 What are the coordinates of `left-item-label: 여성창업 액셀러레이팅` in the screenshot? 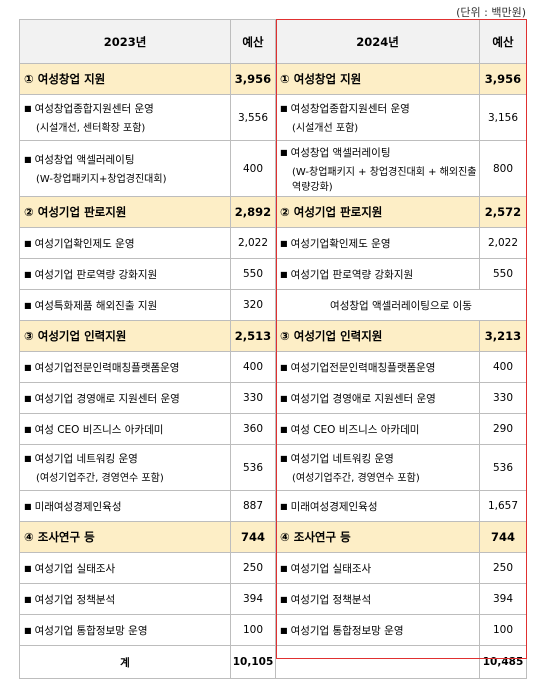 It's located at (84, 160).